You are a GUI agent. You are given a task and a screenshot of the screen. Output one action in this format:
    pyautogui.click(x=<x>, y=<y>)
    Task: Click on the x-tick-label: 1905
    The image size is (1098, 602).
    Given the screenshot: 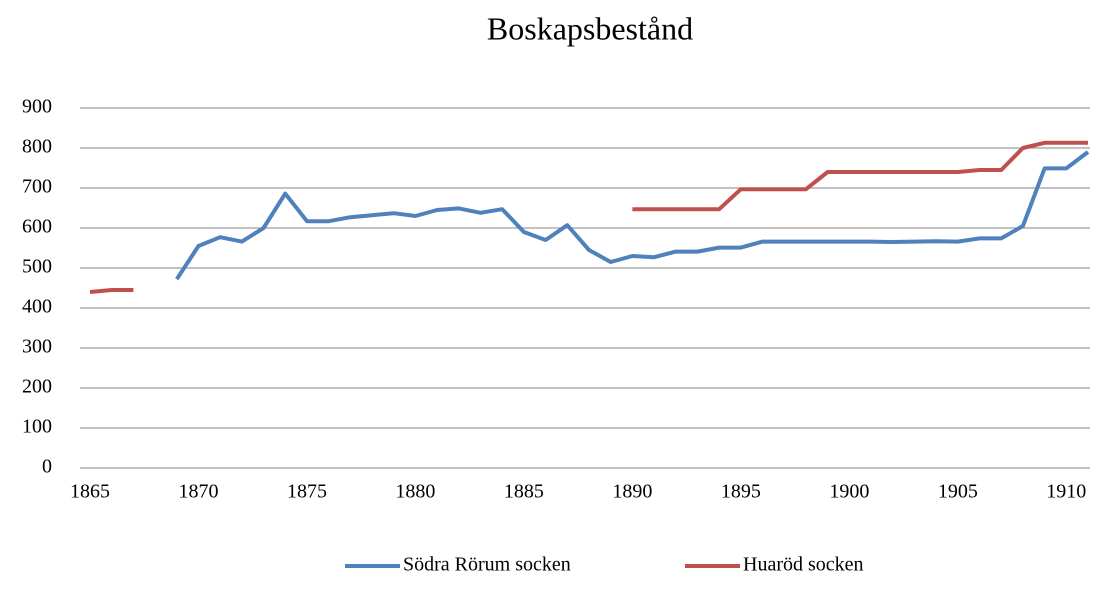 What is the action you would take?
    pyautogui.click(x=958, y=492)
    